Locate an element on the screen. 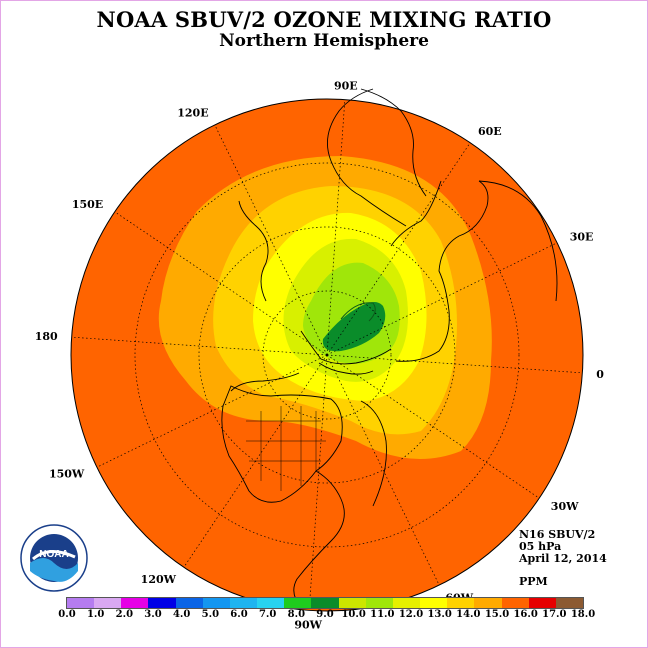 Image resolution: width=648 pixels, height=648 pixels. coast-asia-east is located at coordinates (366, 157).